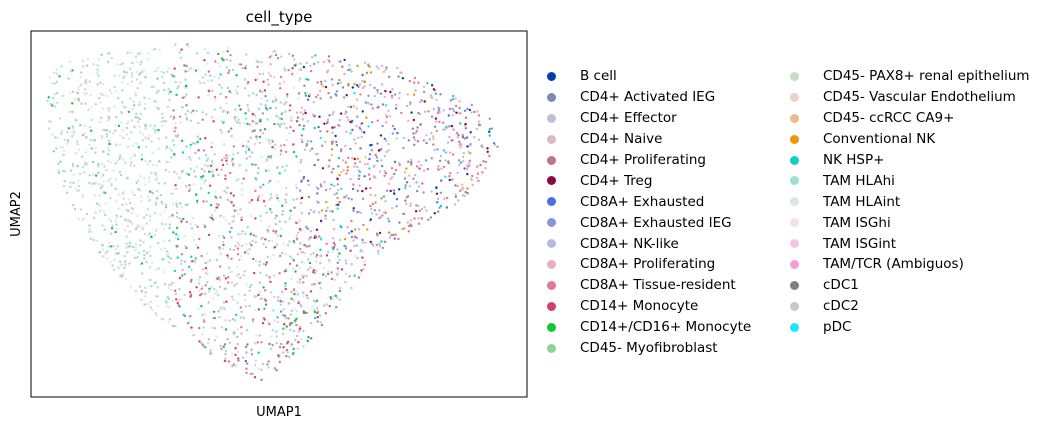 The width and height of the screenshot is (1048, 429). Describe the element at coordinates (598, 76) in the screenshot. I see `legend-label: B cell` at that location.